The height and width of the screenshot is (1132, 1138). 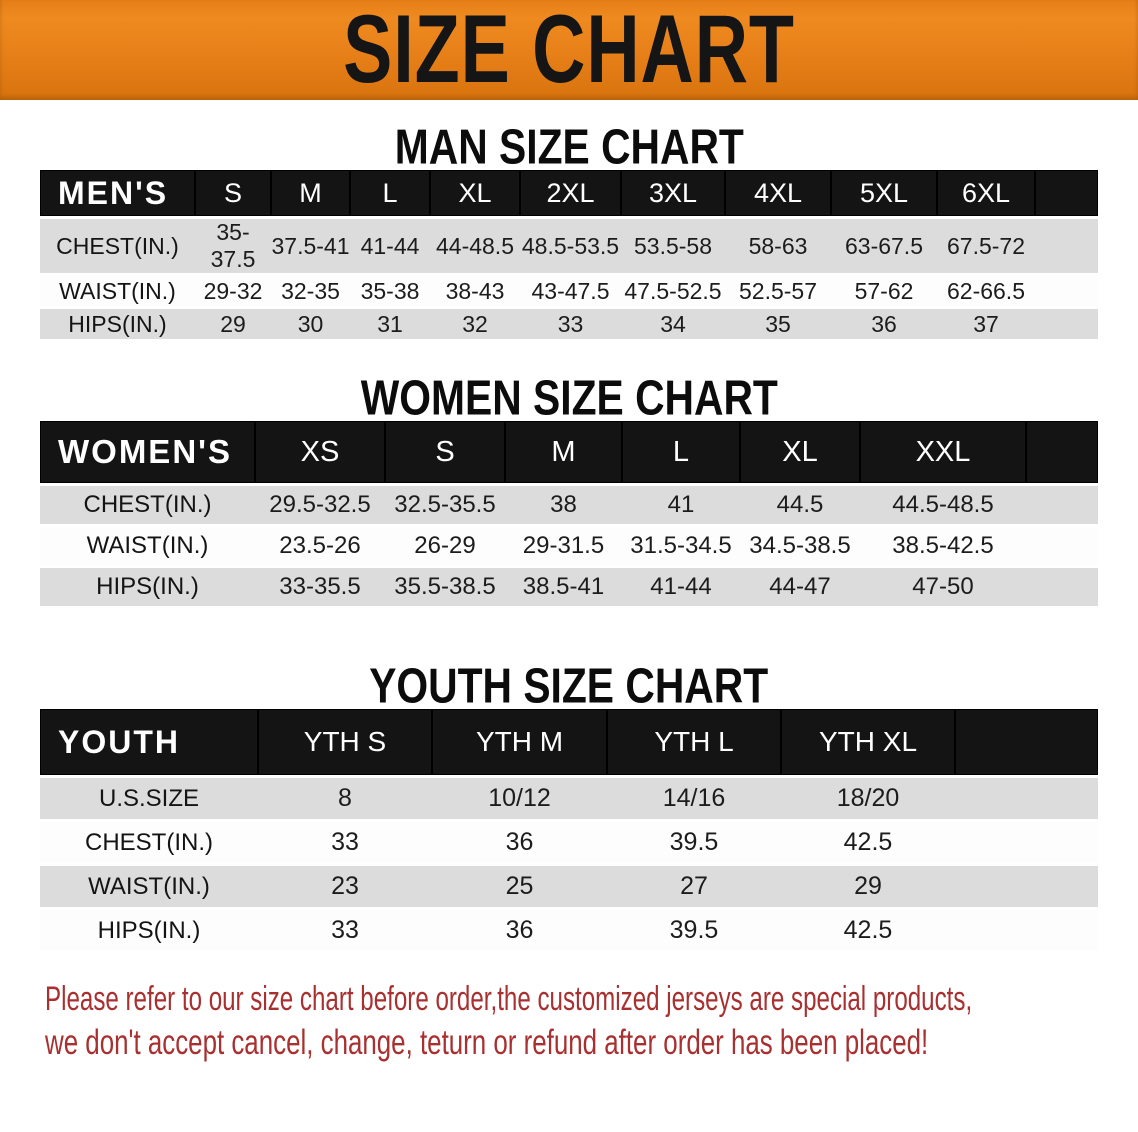 What do you see at coordinates (345, 742) in the screenshot?
I see `youth-size-col-s: YTH S` at bounding box center [345, 742].